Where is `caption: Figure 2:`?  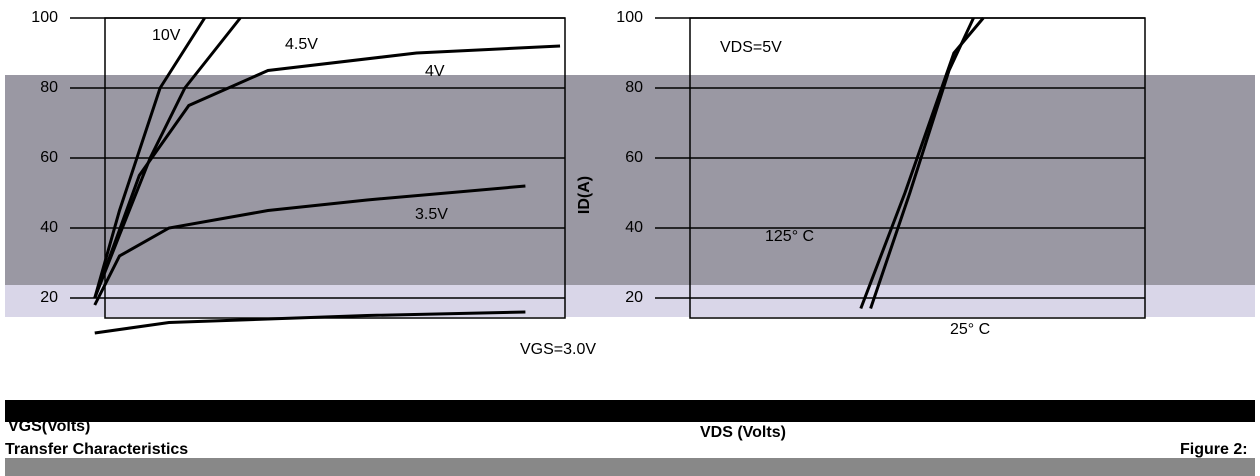 caption: Figure 2: is located at coordinates (1214, 449).